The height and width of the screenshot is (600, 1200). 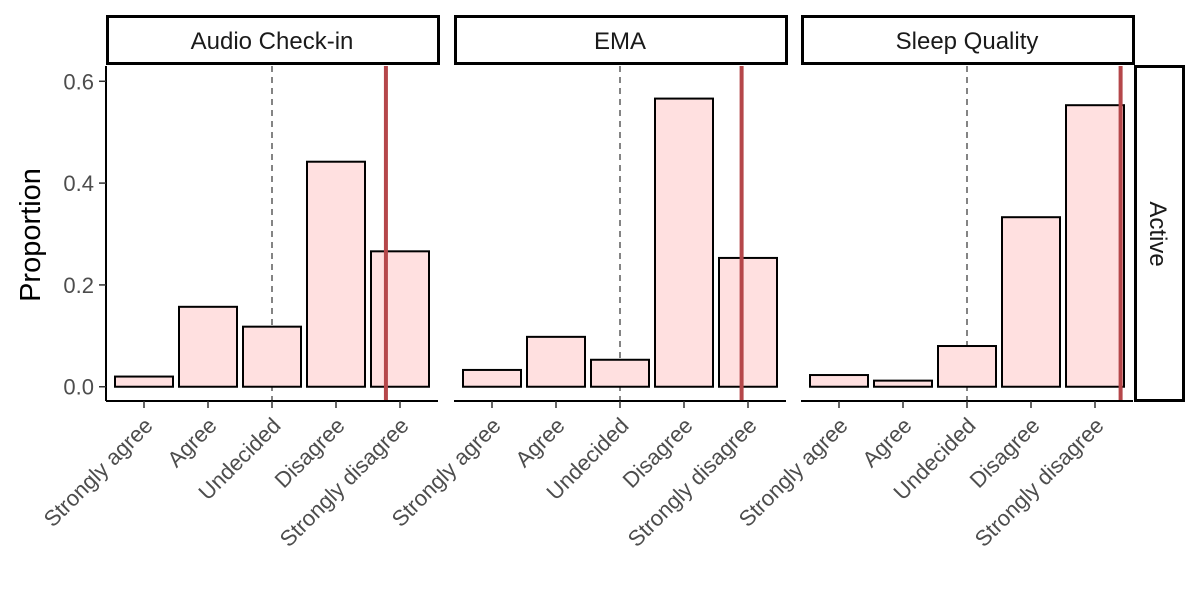 I want to click on y-tick-label: 0.4, so click(x=78, y=183).